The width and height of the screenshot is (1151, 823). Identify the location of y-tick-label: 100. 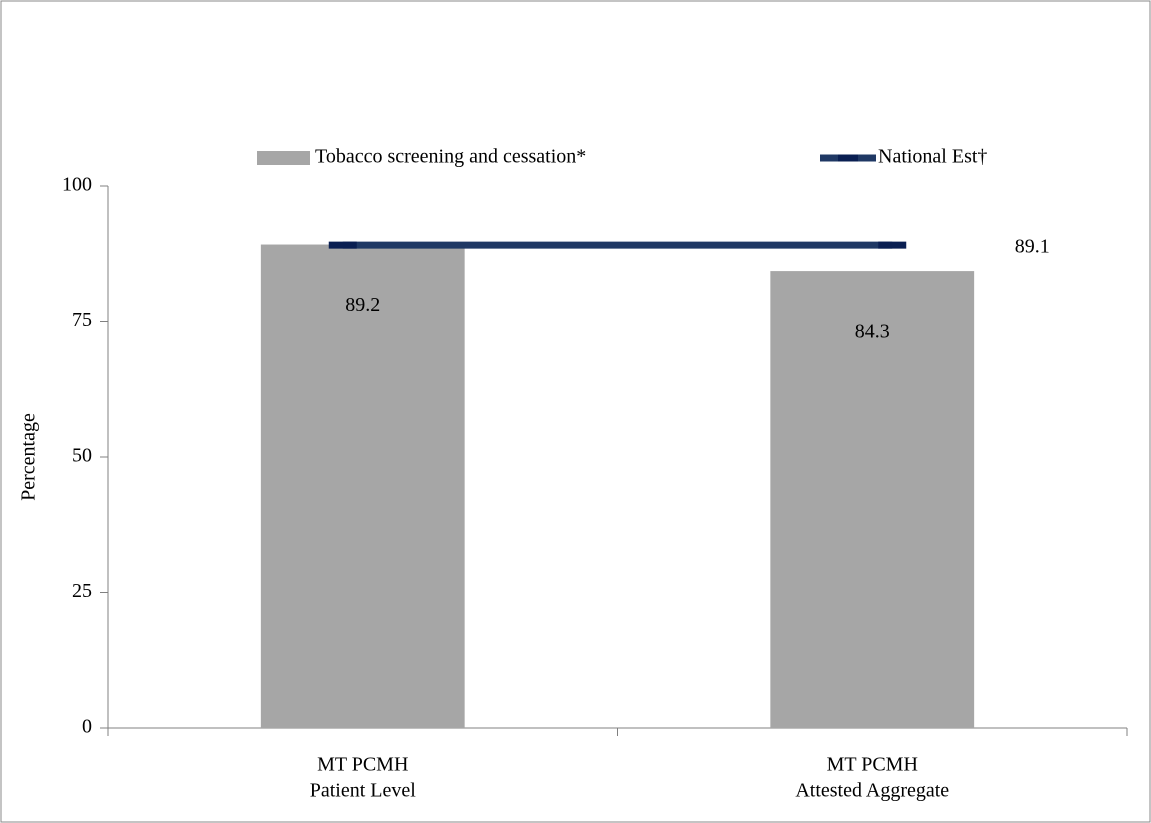
(77, 185).